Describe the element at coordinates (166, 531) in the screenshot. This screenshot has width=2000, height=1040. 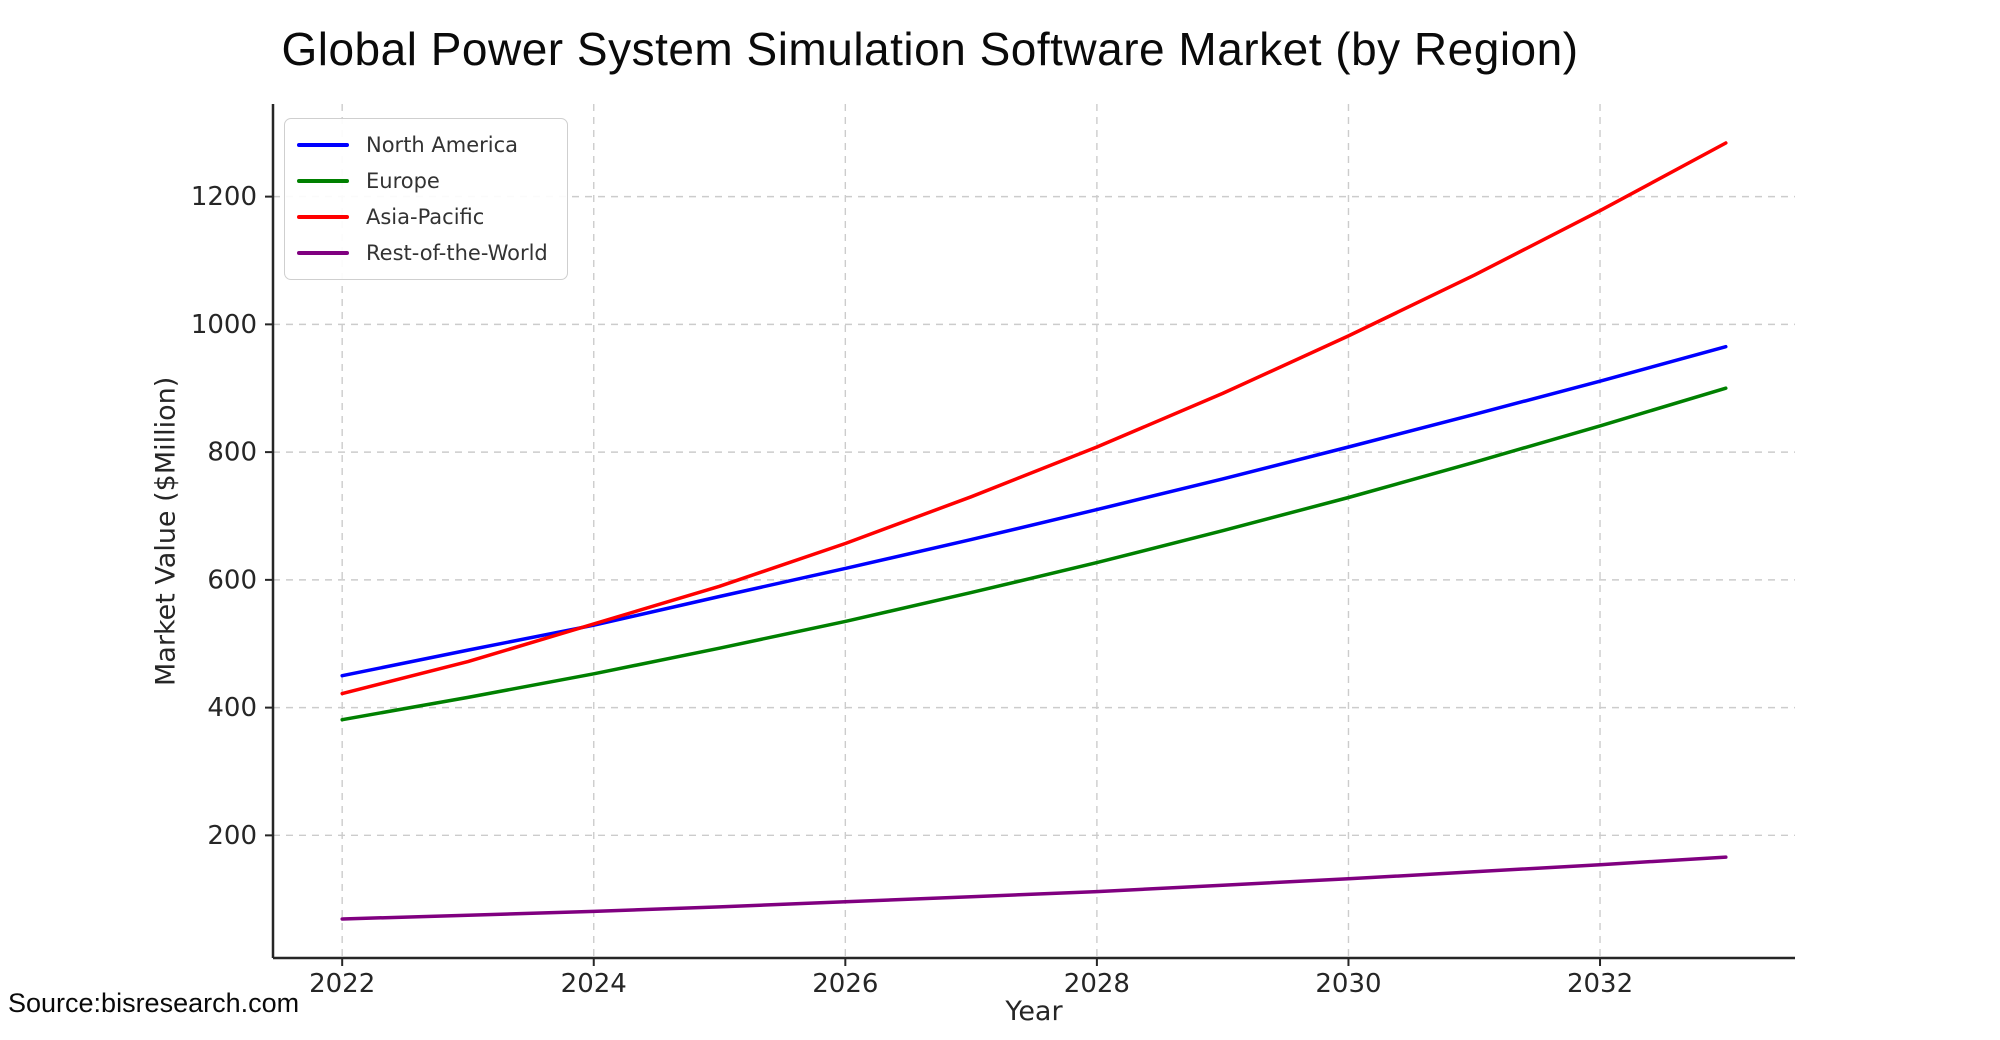
I see `y-axis-label: Market Value ($Million)` at that location.